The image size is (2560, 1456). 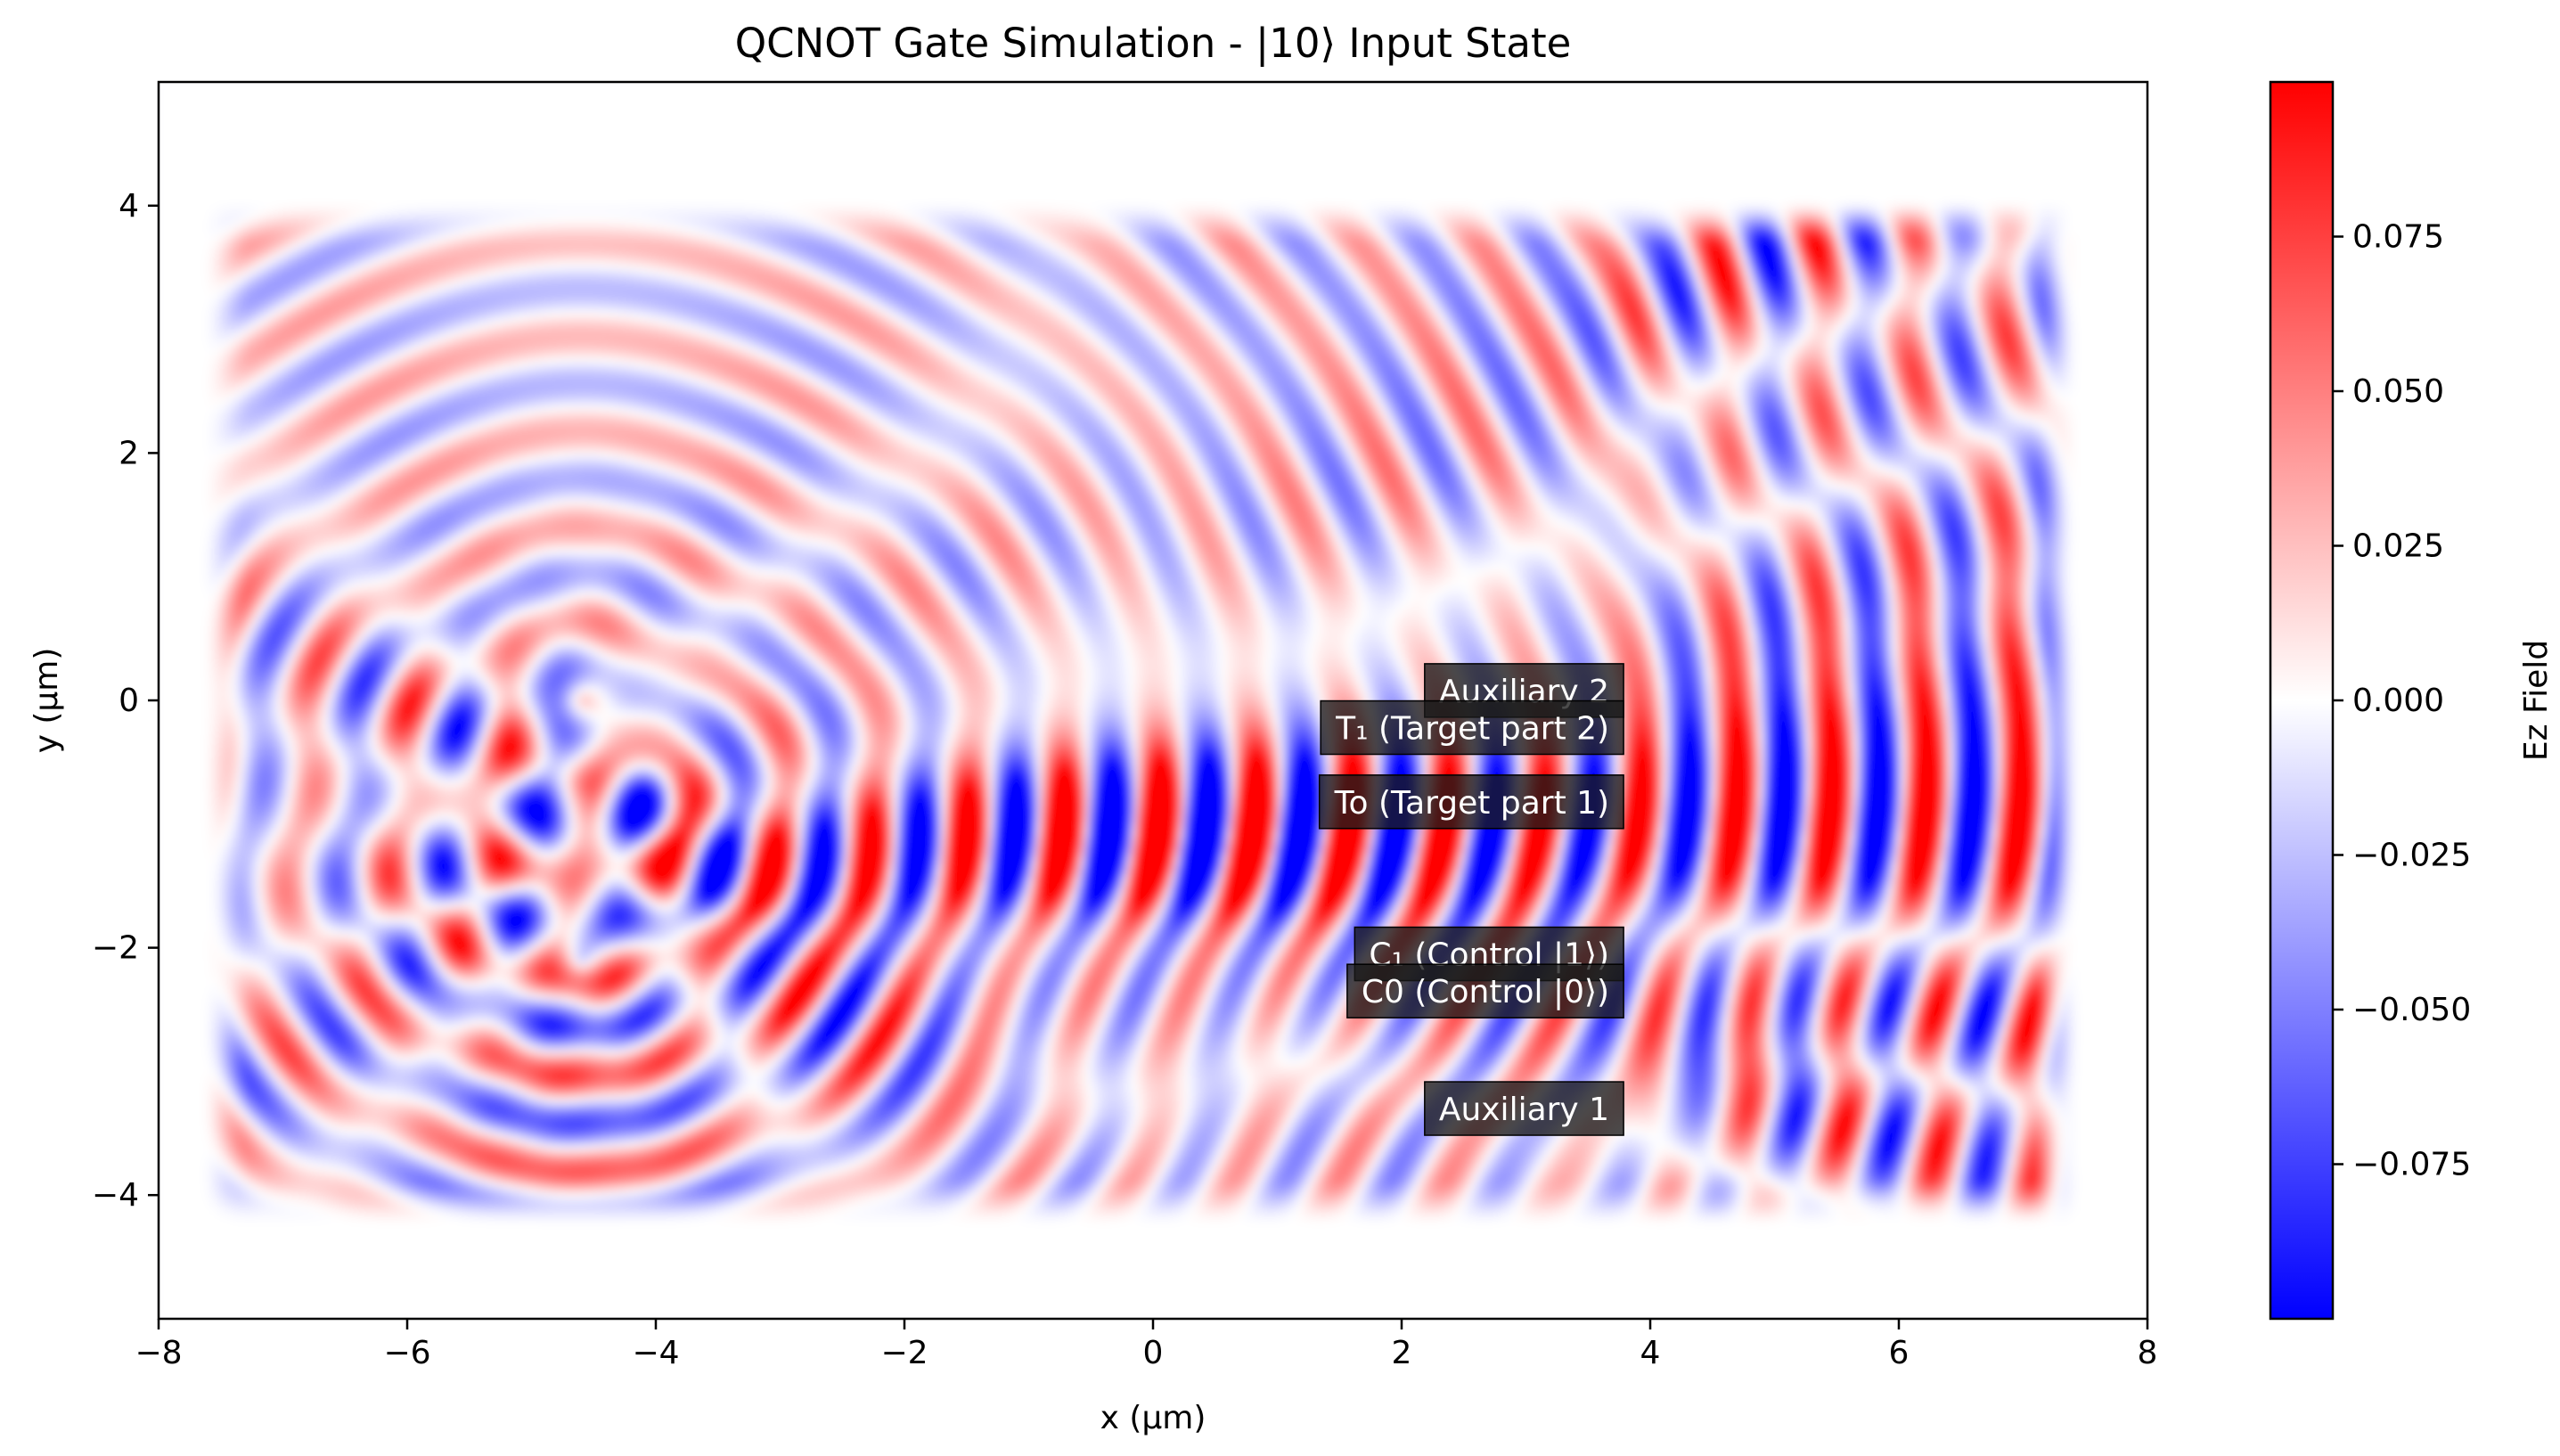 I want to click on y-tick-label: 2, so click(x=129, y=453).